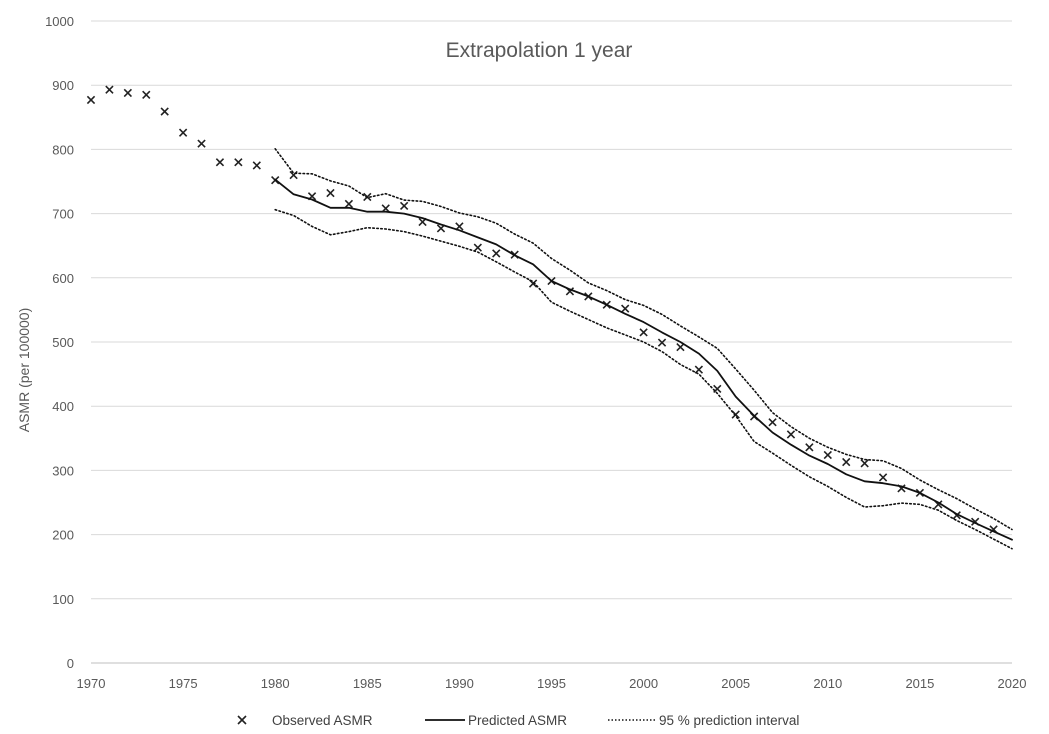 The width and height of the screenshot is (1049, 734). What do you see at coordinates (242, 720) in the screenshot?
I see `legend-marker-observed` at bounding box center [242, 720].